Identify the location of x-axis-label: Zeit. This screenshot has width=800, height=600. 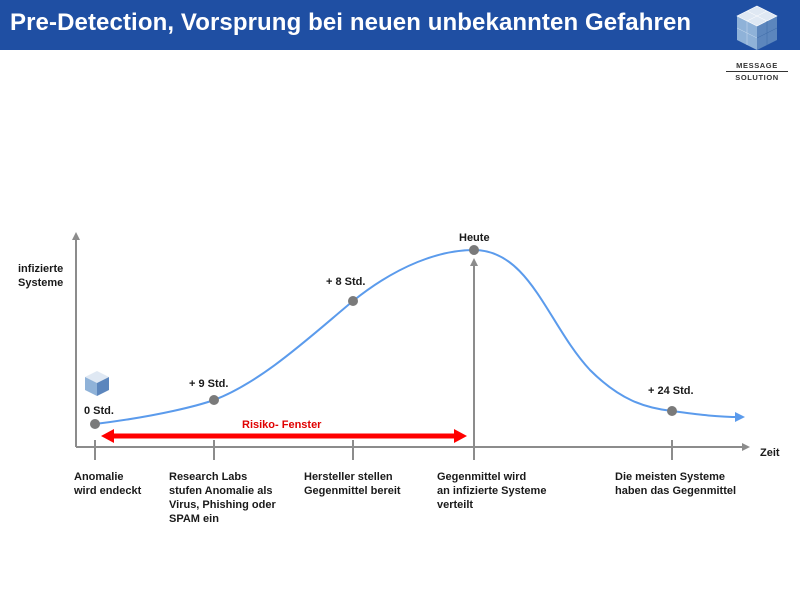
(770, 453).